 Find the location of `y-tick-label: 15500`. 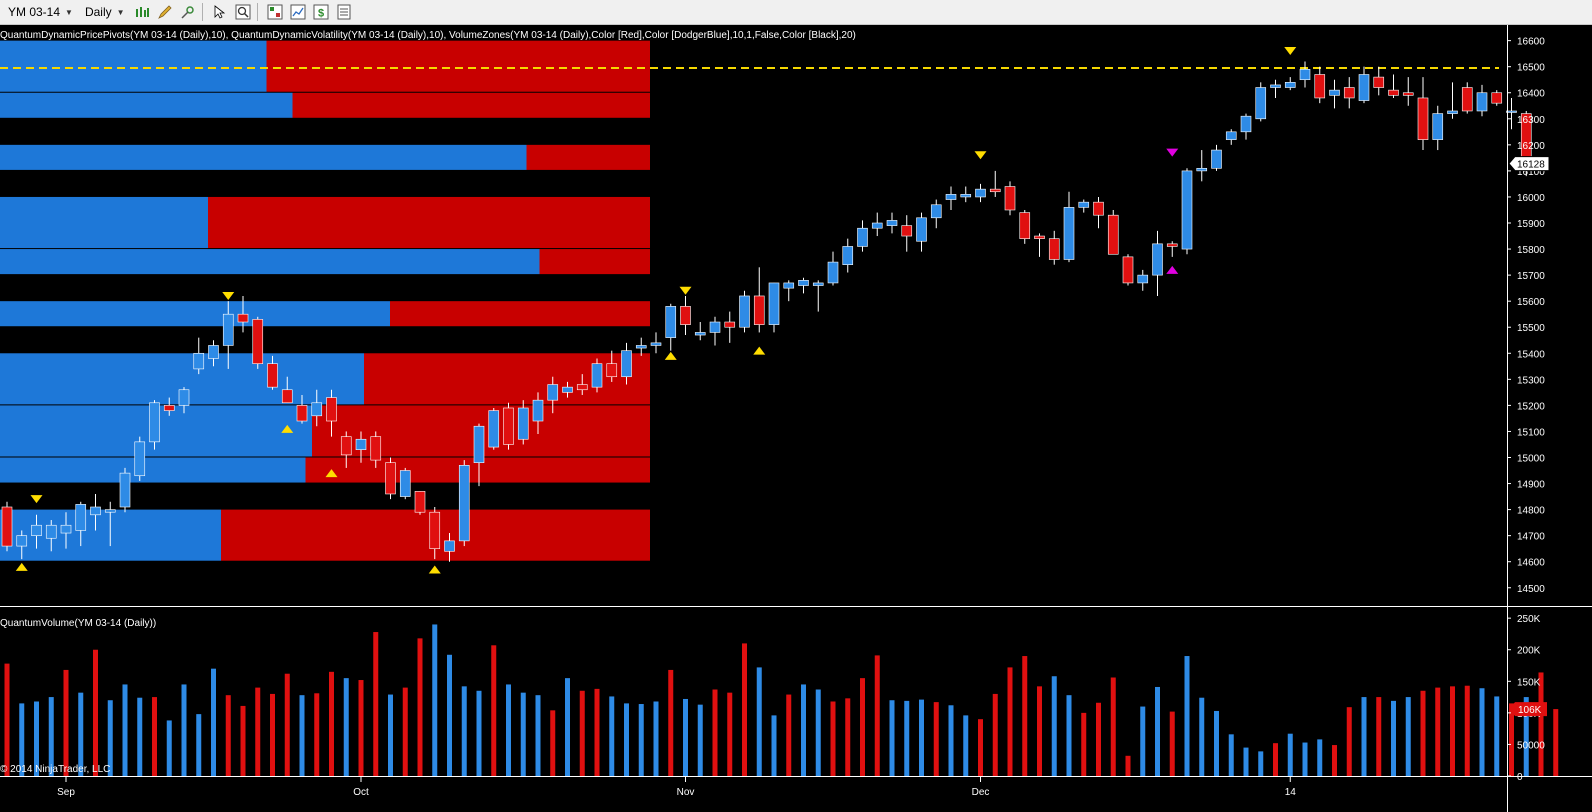

y-tick-label: 15500 is located at coordinates (1531, 328).